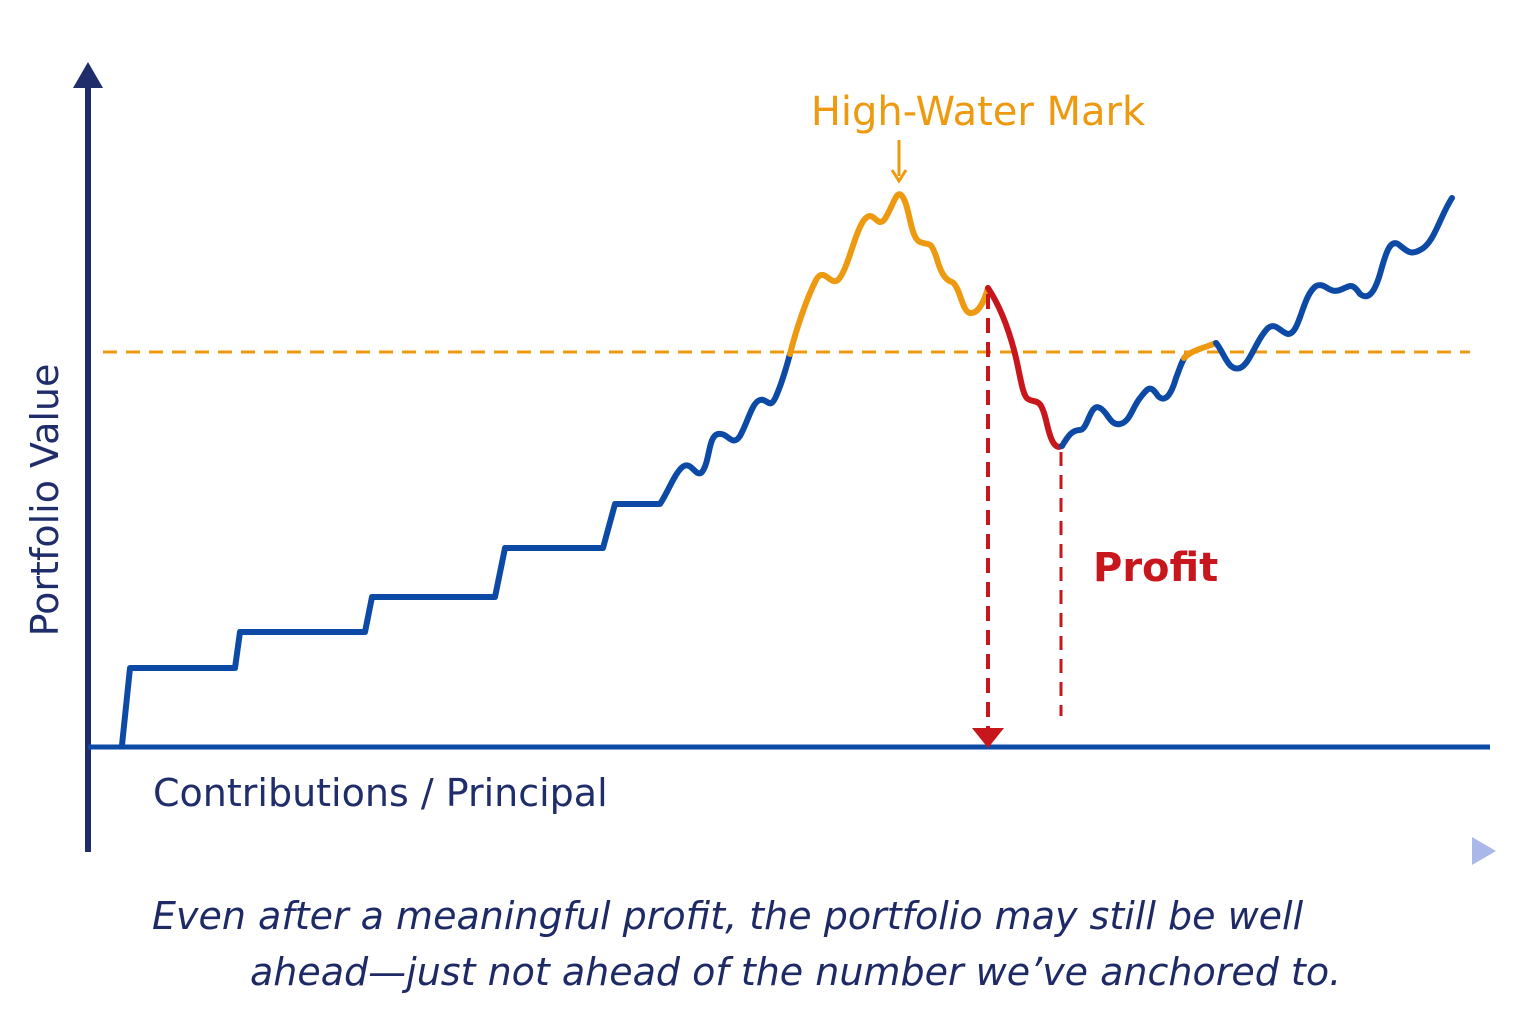 This screenshot has height=1024, width=1536. I want to click on portfolio-line-drawdown, so click(1025, 367).